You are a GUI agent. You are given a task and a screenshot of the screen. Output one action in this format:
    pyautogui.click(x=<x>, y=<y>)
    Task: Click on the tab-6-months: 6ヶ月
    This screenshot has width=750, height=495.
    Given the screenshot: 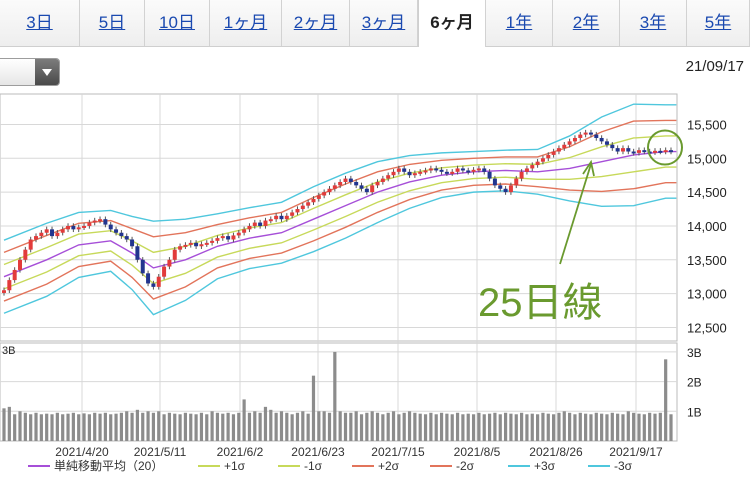 What is the action you would take?
    pyautogui.click(x=452, y=23)
    